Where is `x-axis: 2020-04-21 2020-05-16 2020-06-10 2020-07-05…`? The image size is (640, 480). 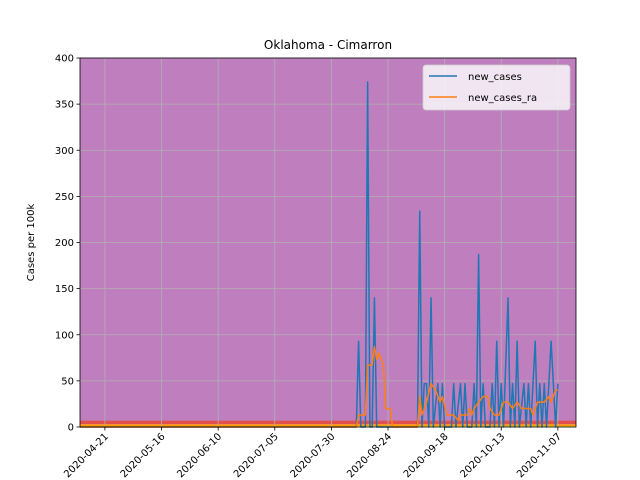 x-axis: 2020-04-21 2020-05-16 2020-06-10 2020-07-05… is located at coordinates (313, 453).